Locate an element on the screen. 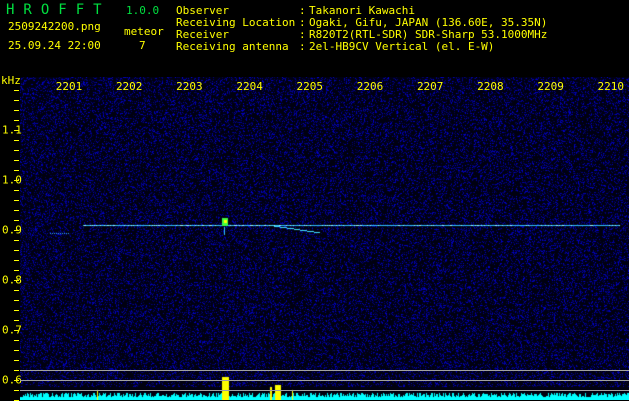 The height and width of the screenshot is (401, 629). datetime: 25.09.24 22:00 is located at coordinates (54, 46).